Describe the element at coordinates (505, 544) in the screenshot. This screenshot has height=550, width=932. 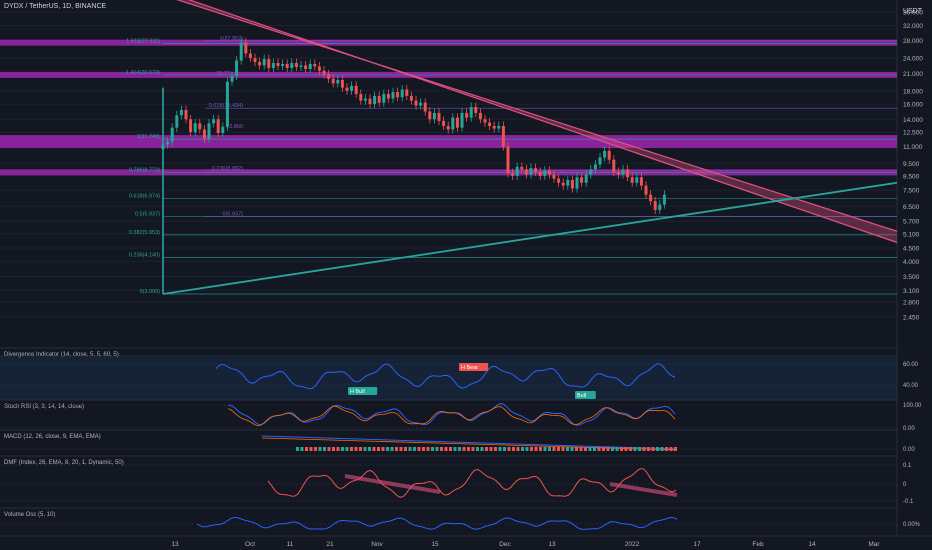
I see `x-tick-label: Dec` at that location.